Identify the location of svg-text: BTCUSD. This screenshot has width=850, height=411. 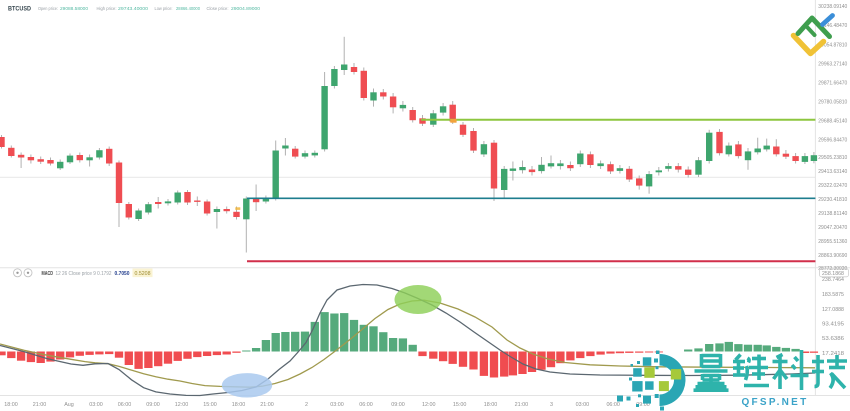
(19, 9).